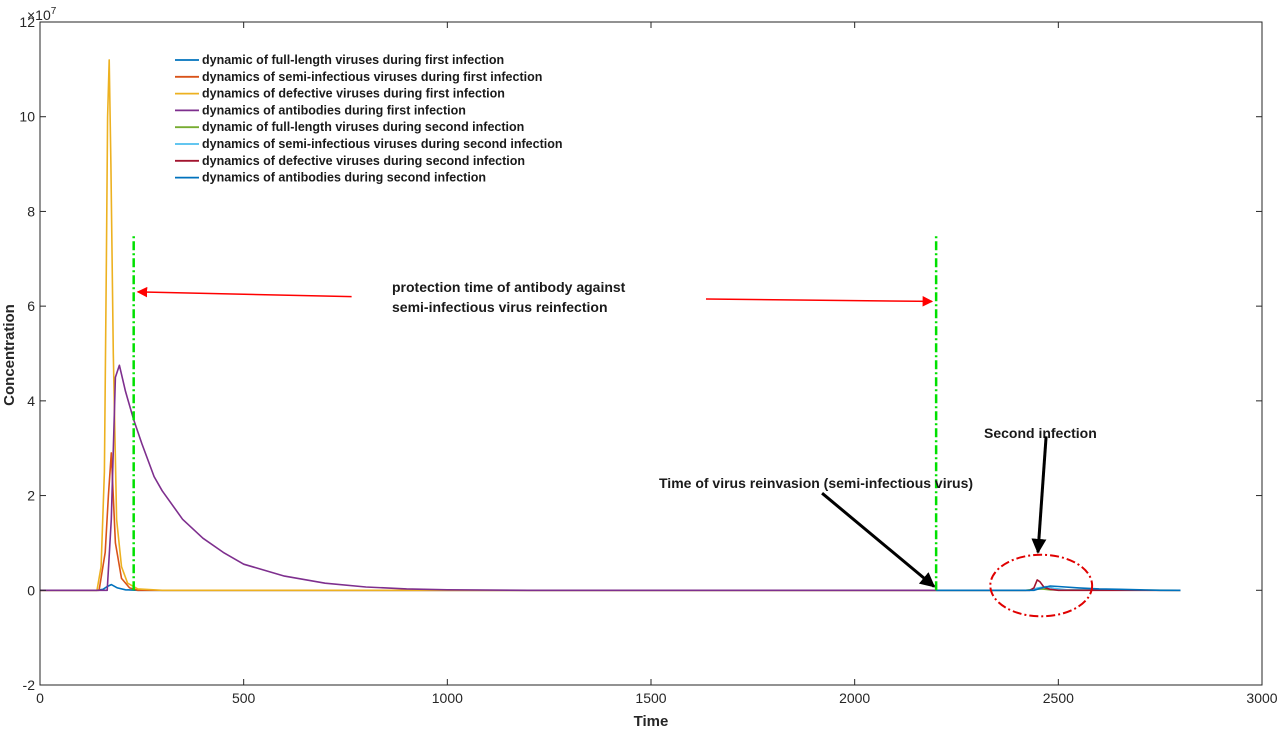  I want to click on second-infection-label: Second infection, so click(1040, 433).